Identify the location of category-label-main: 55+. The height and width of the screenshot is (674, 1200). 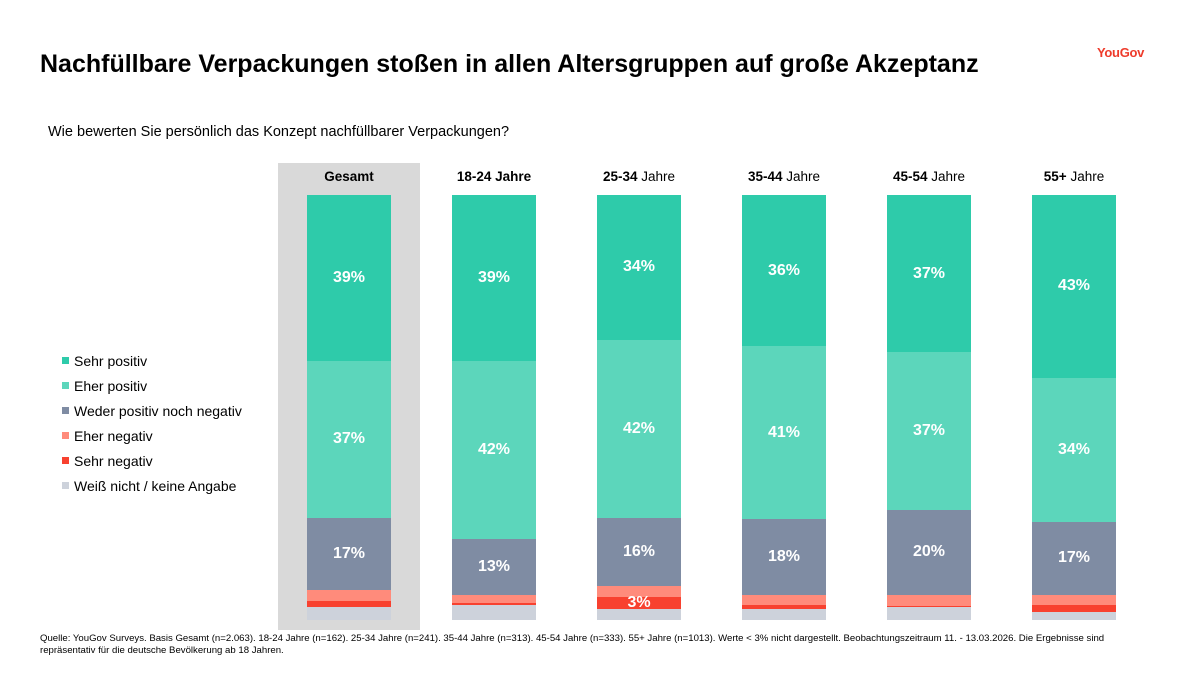
(1055, 176).